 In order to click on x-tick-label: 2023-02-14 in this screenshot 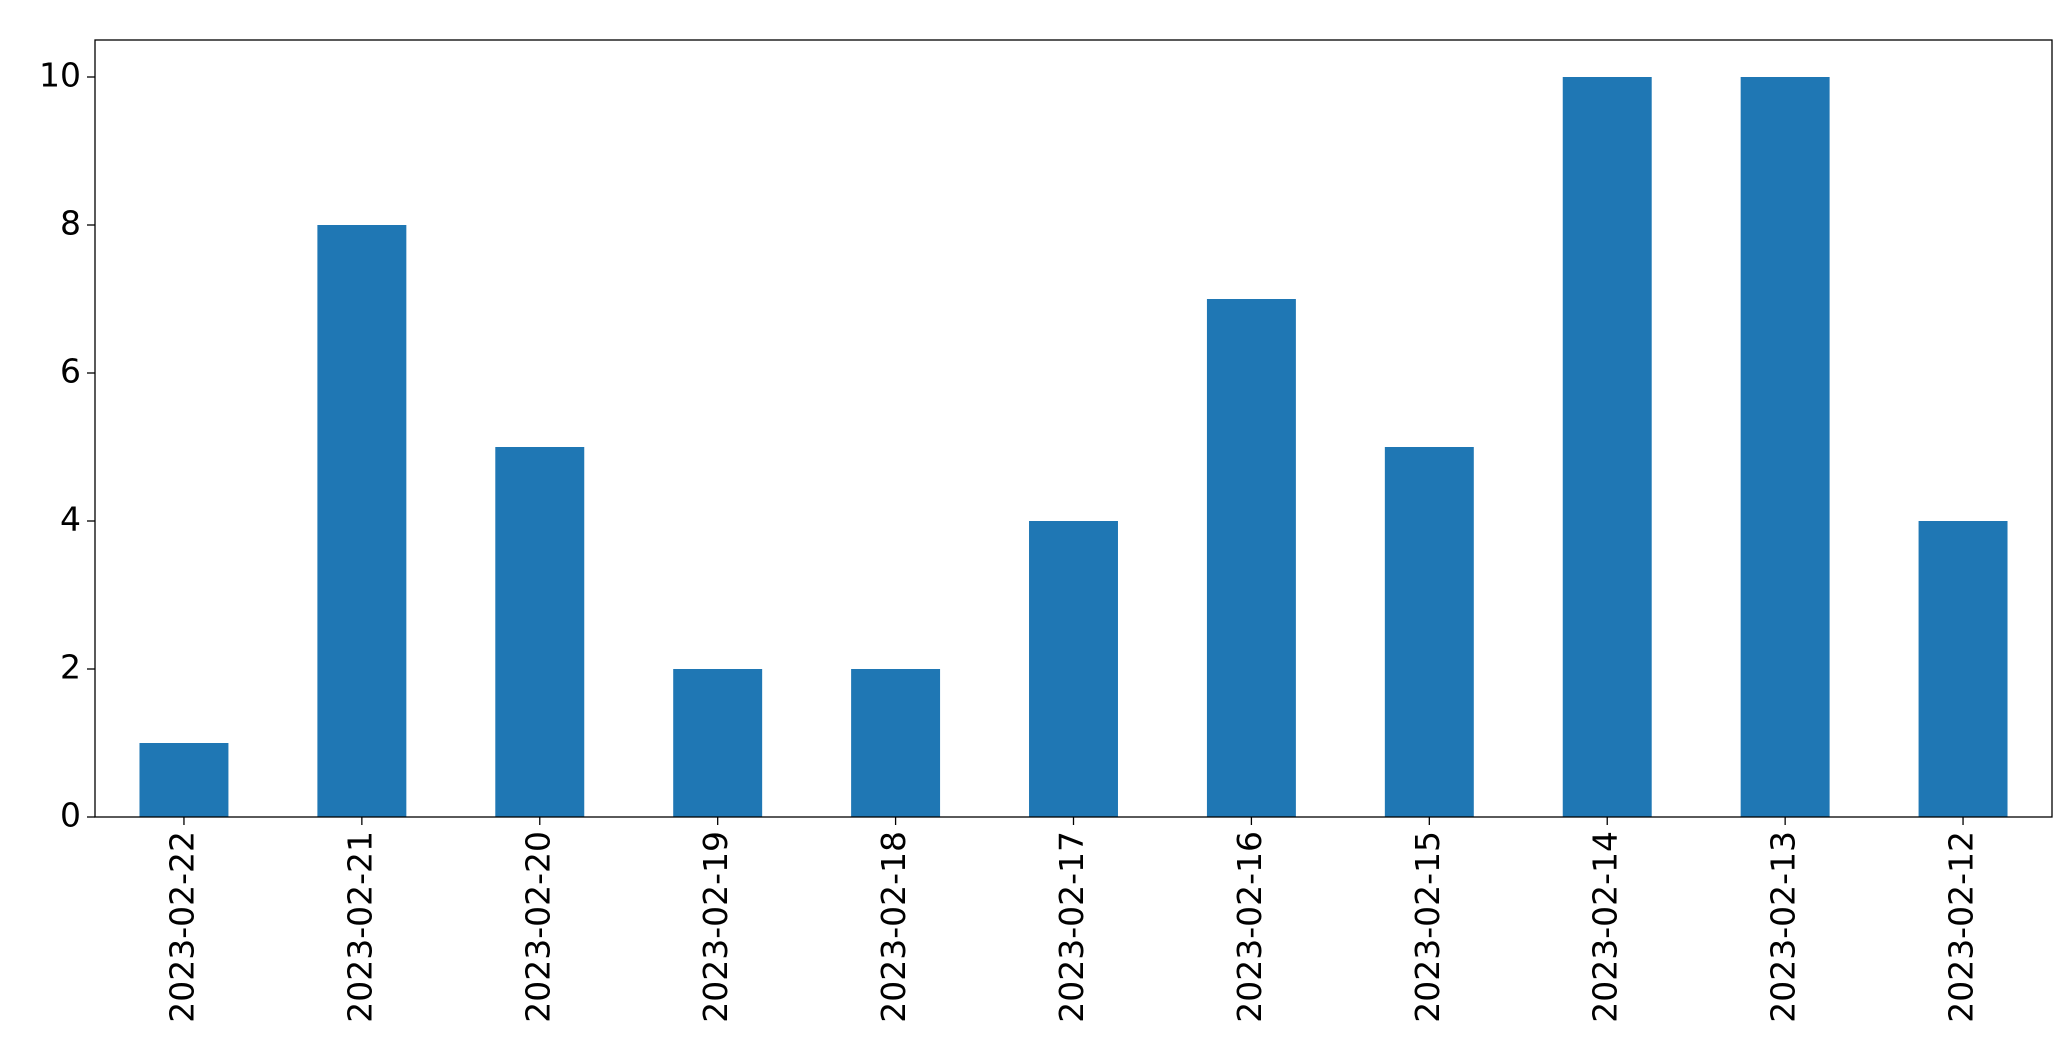, I will do `click(1605, 927)`.